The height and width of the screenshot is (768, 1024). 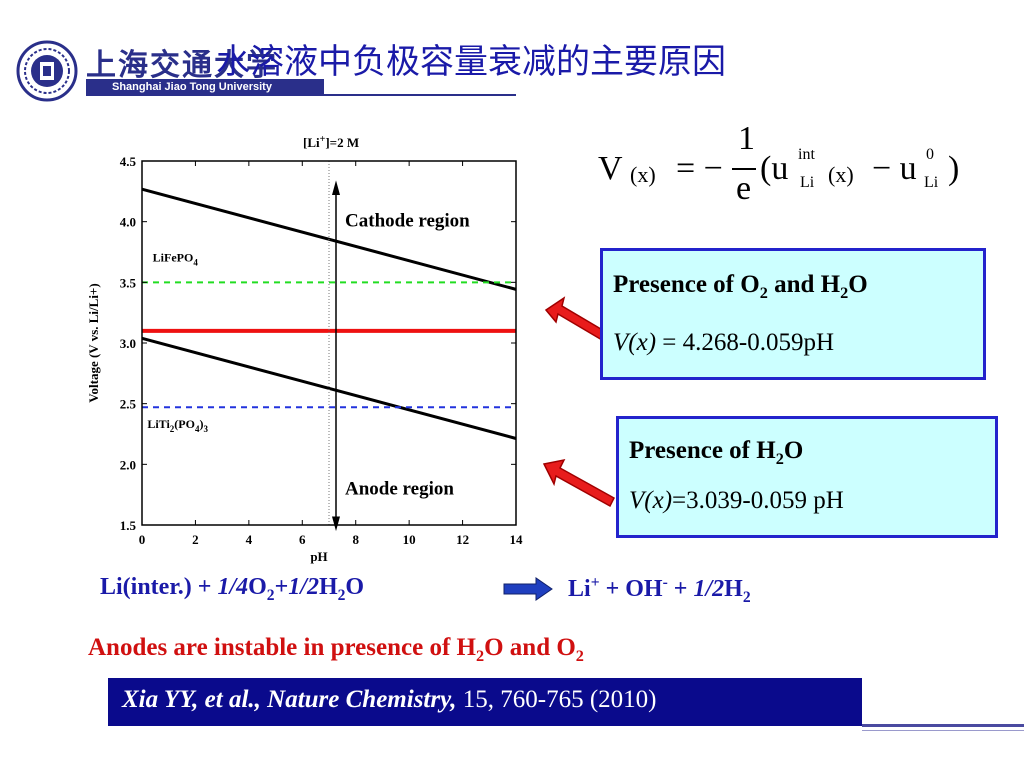 What do you see at coordinates (746, 138) in the screenshot?
I see `formula-numerator: 1` at bounding box center [746, 138].